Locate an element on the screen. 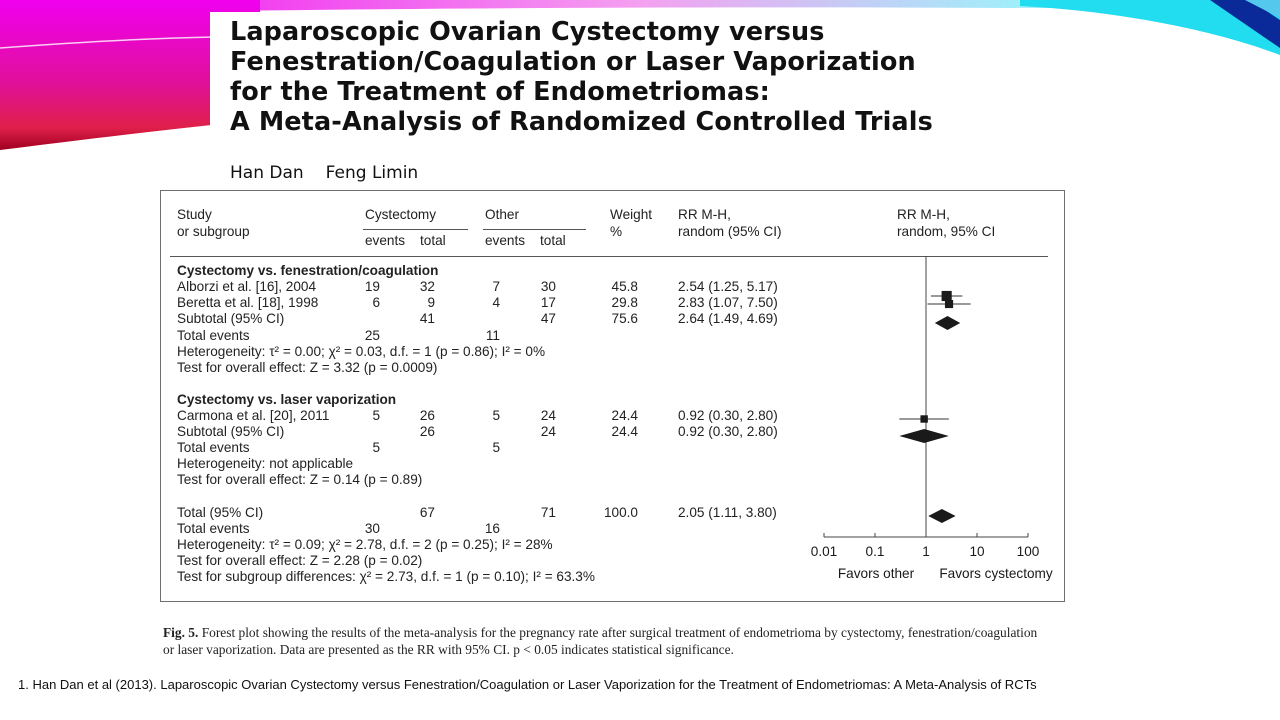 The height and width of the screenshot is (720, 1280). statistic-text: Heterogeneity: not applicable is located at coordinates (265, 463).